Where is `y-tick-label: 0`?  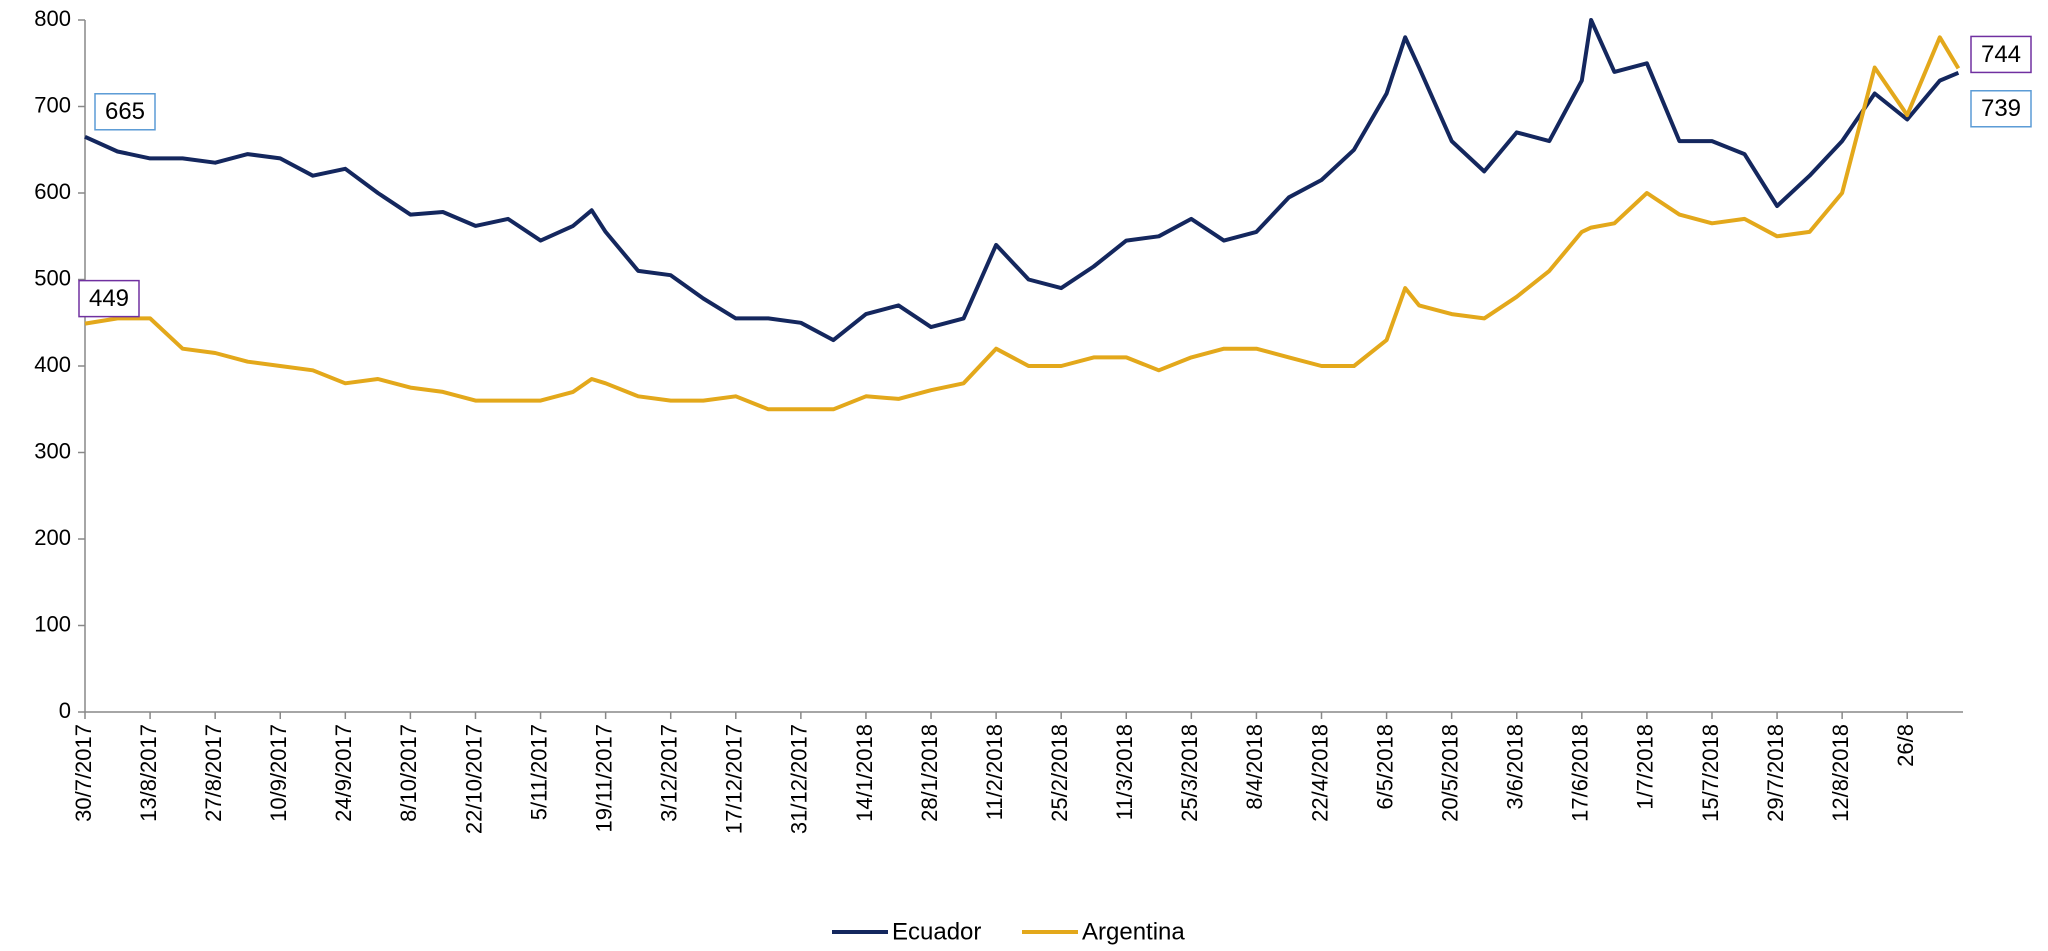 y-tick-label: 0 is located at coordinates (65, 710).